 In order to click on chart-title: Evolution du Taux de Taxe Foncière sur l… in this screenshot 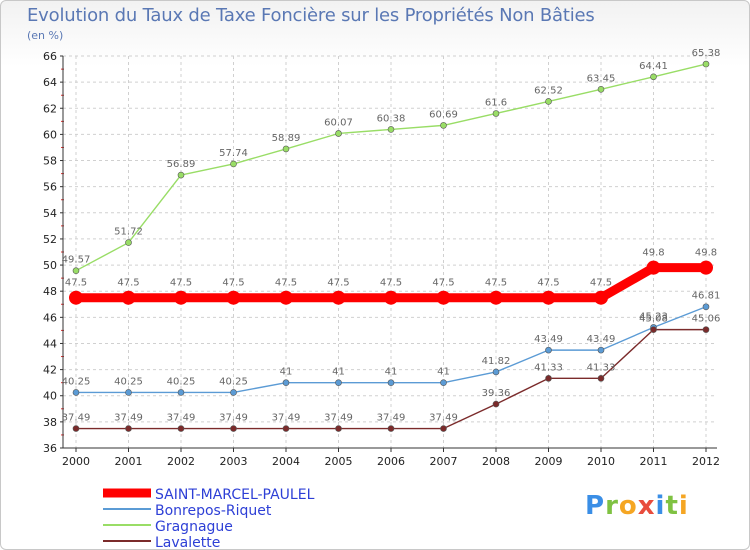, I will do `click(311, 15)`.